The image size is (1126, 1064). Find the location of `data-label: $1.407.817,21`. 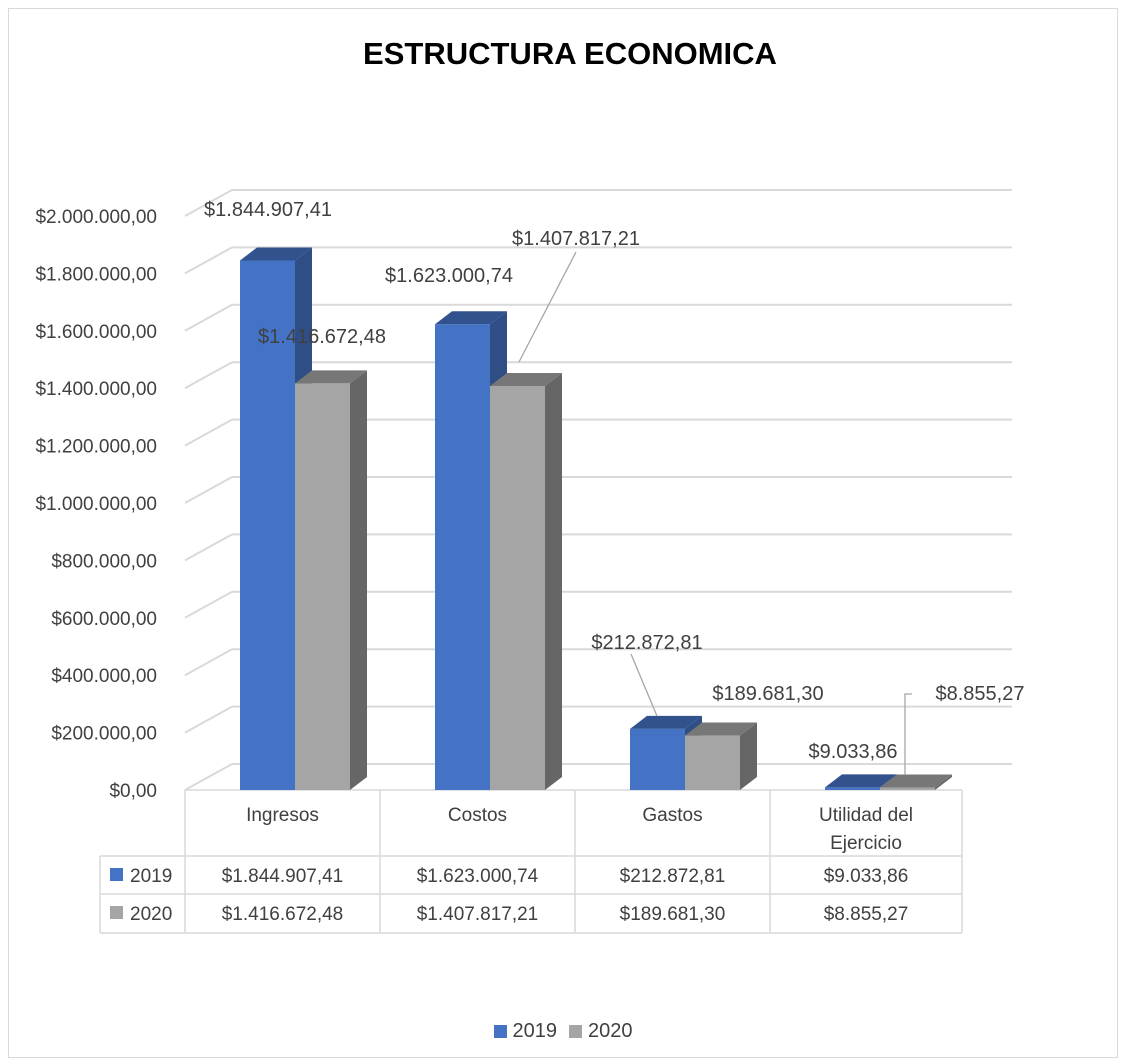

data-label: $1.407.817,21 is located at coordinates (576, 239).